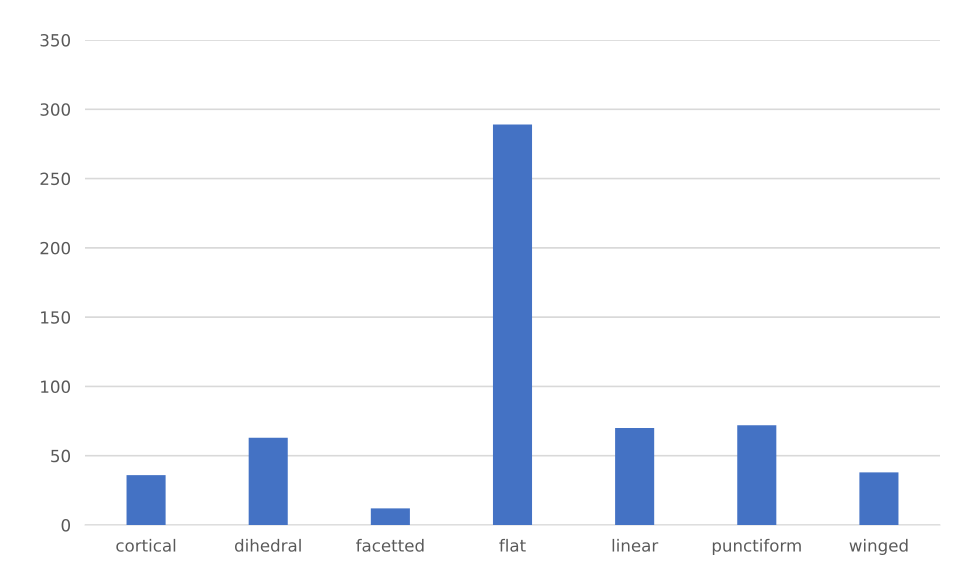 The height and width of the screenshot is (581, 960). I want to click on x-tick-label: facetted, so click(390, 545).